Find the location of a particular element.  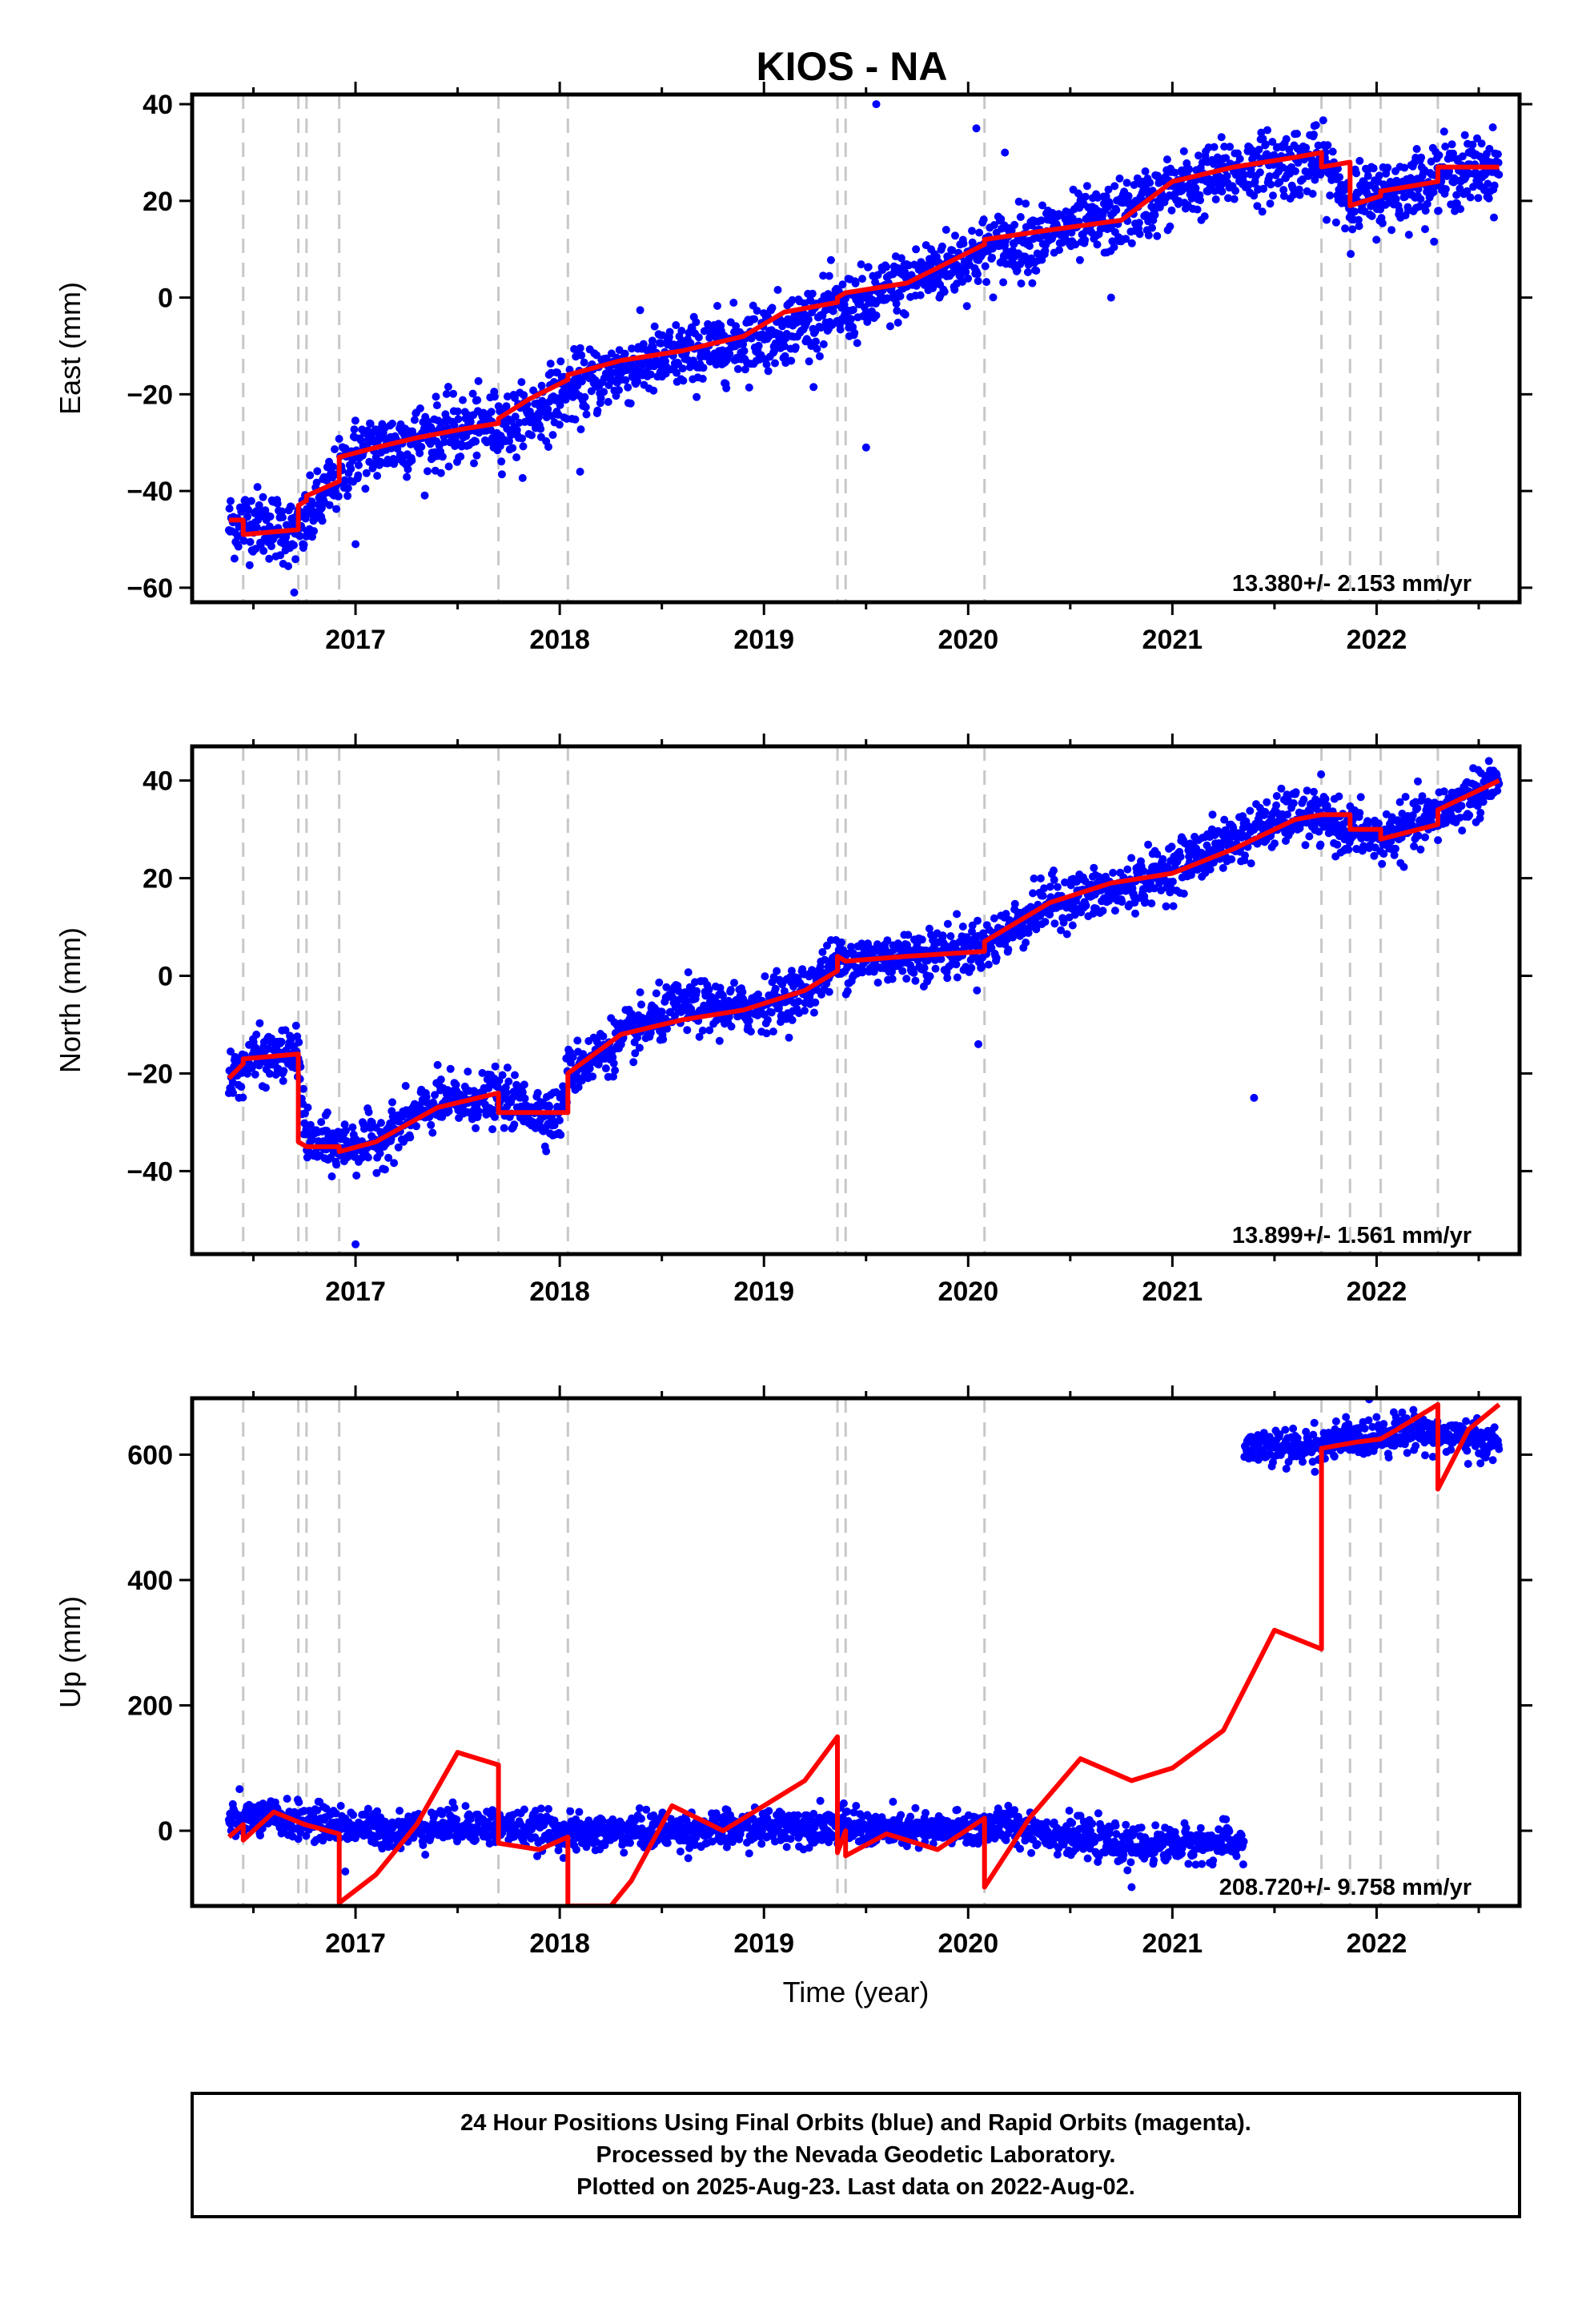

x-tick-label: 2020 is located at coordinates (968, 1292).